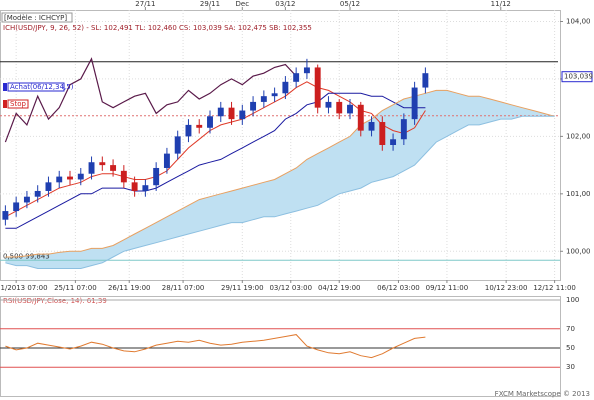 This screenshot has height=400, width=594. What do you see at coordinates (42, 87) in the screenshot?
I see `marker-label: Achat(06/12,34,5)` at bounding box center [42, 87].